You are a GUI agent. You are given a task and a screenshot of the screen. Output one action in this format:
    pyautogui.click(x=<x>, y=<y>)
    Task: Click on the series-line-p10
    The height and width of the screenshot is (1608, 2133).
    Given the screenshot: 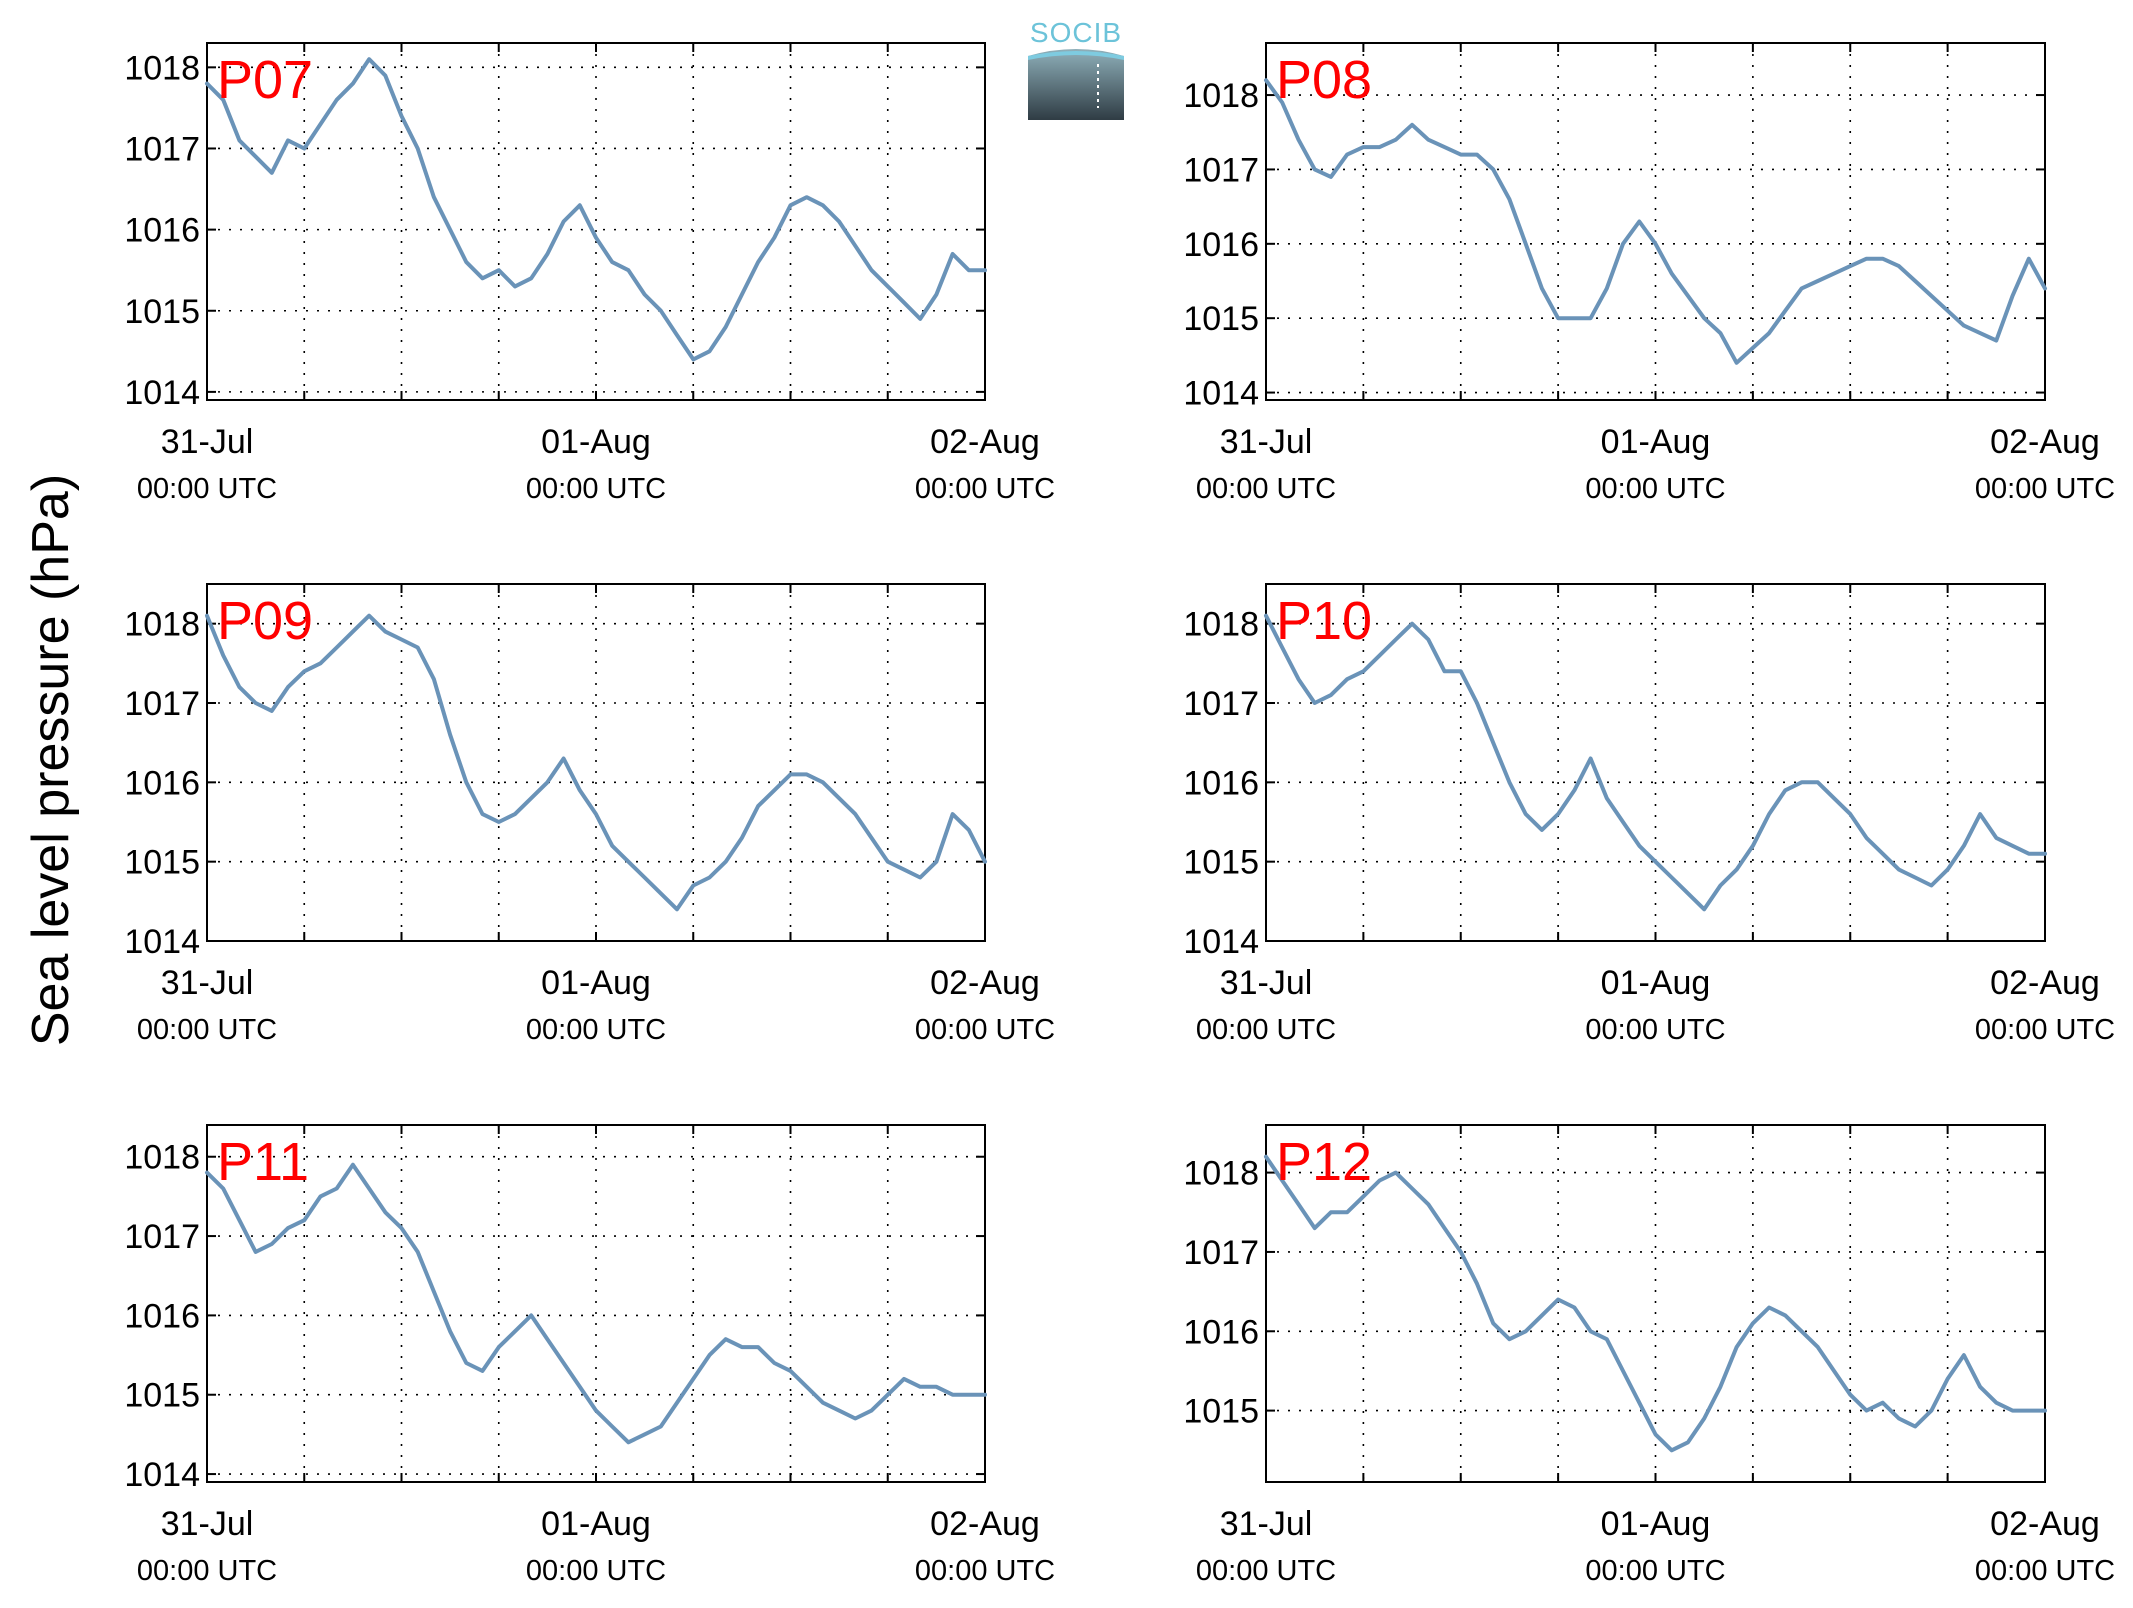 What is the action you would take?
    pyautogui.click(x=1655, y=762)
    